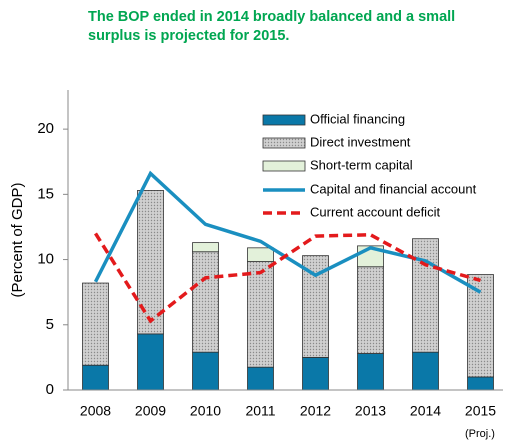 This screenshot has width=505, height=444. Describe the element at coordinates (357, 118) in the screenshot. I see `legend-label: Official financing` at that location.